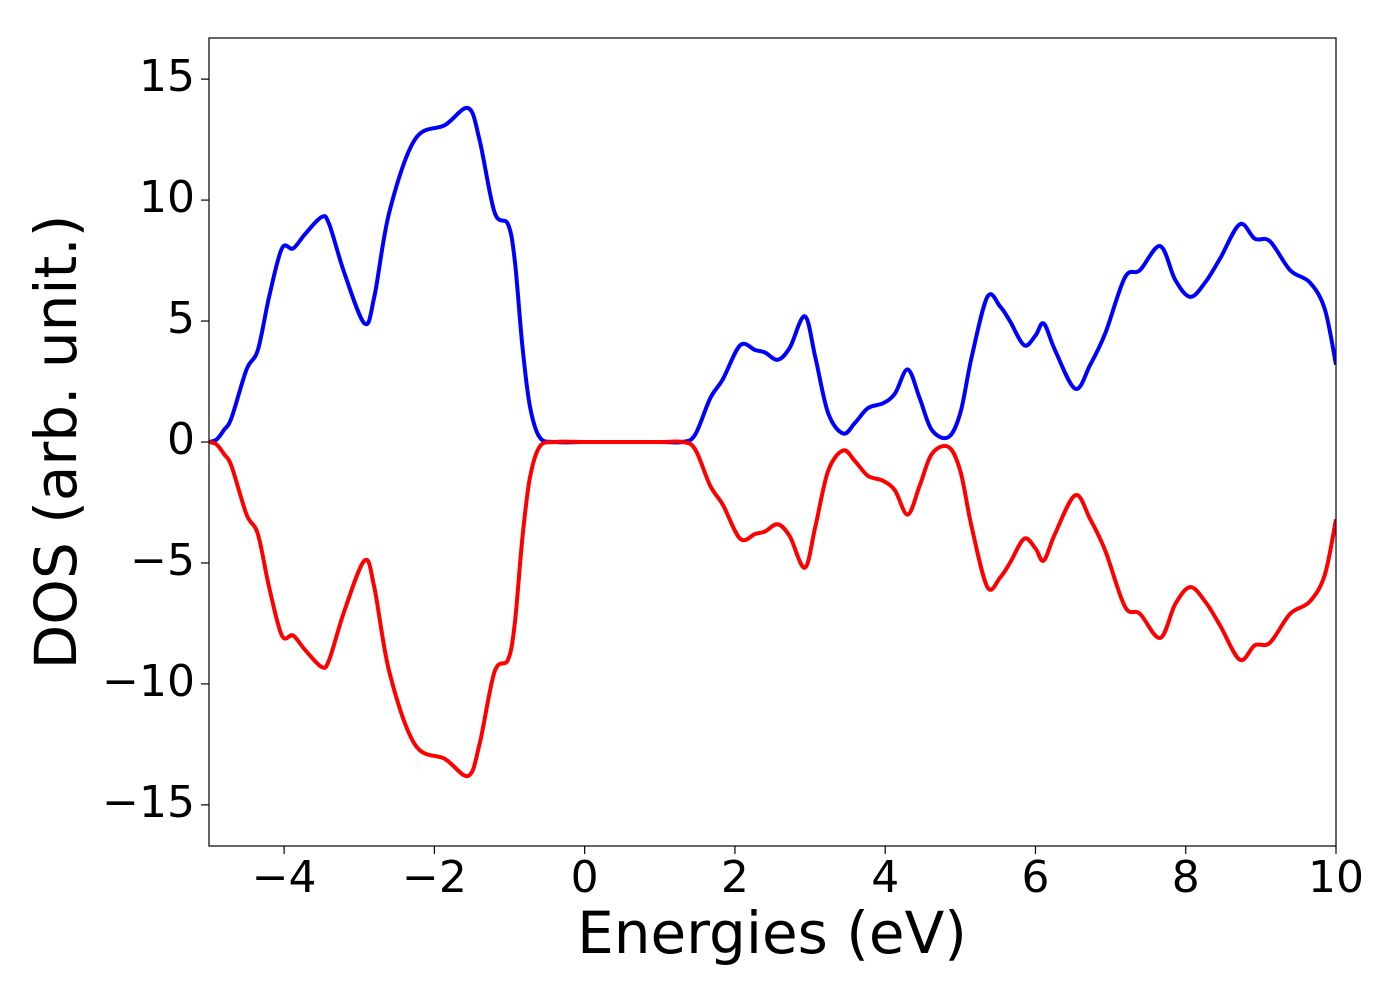 The width and height of the screenshot is (1400, 1000). I want to click on y-axis-label: DOS (arb. unit.), so click(56, 442).